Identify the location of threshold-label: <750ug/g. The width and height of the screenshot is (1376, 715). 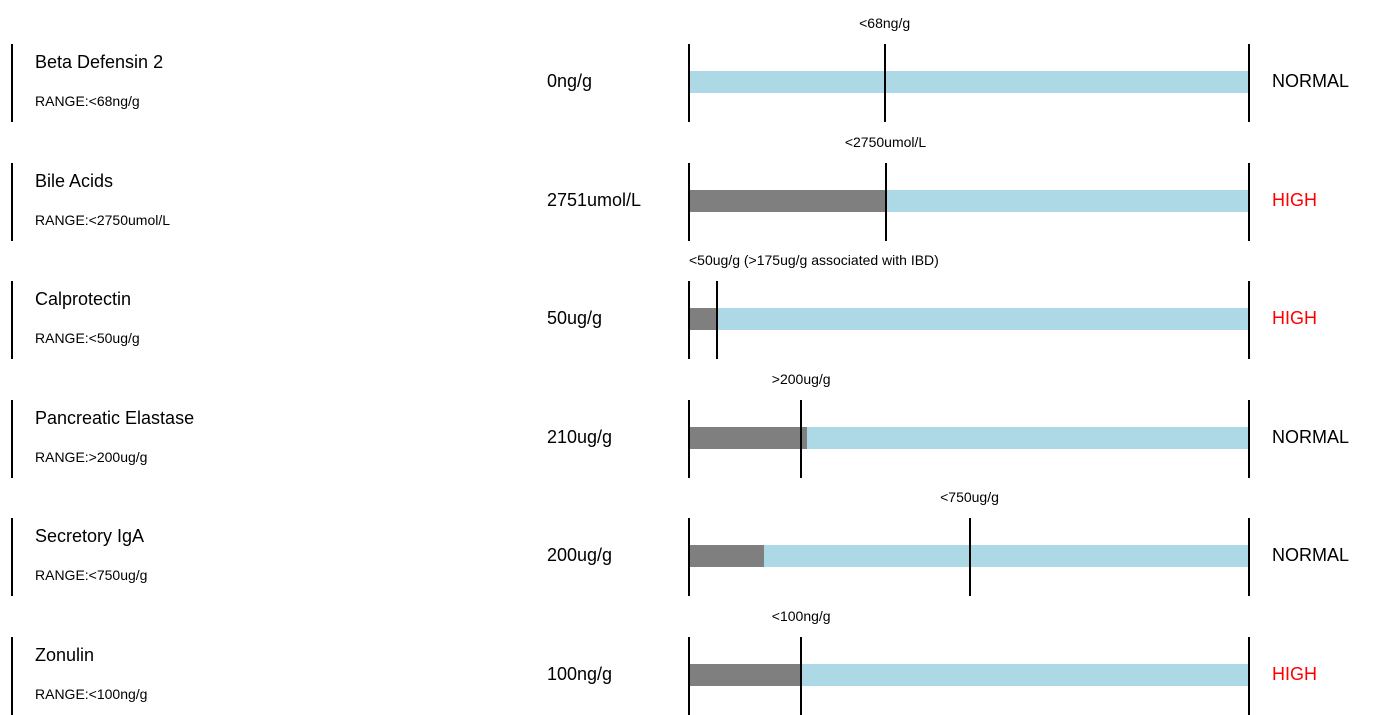
(969, 497).